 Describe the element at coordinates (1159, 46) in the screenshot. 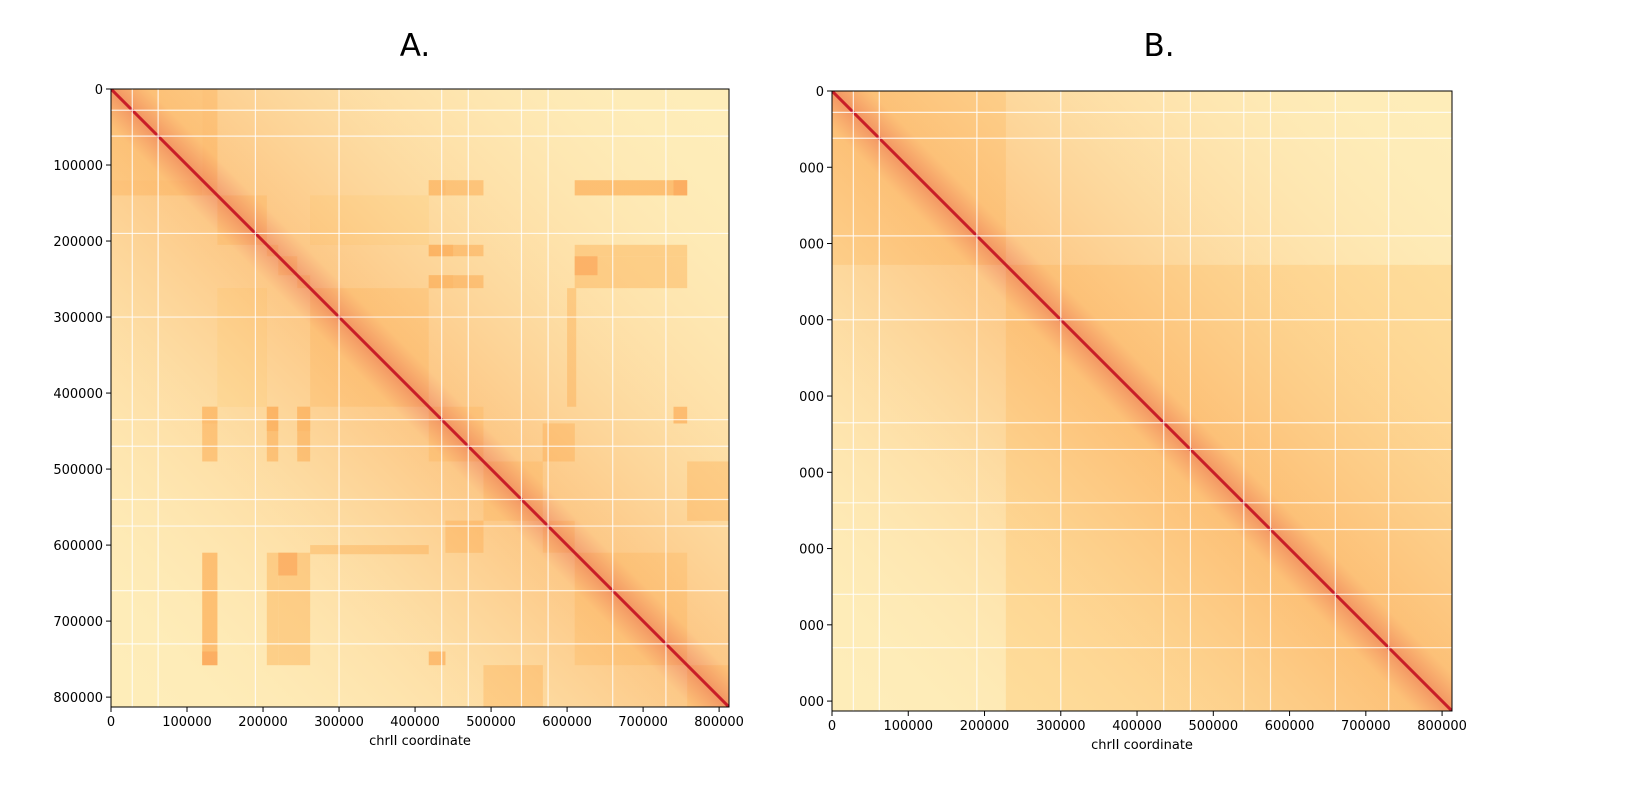

I see `panel-b-title: B.` at that location.